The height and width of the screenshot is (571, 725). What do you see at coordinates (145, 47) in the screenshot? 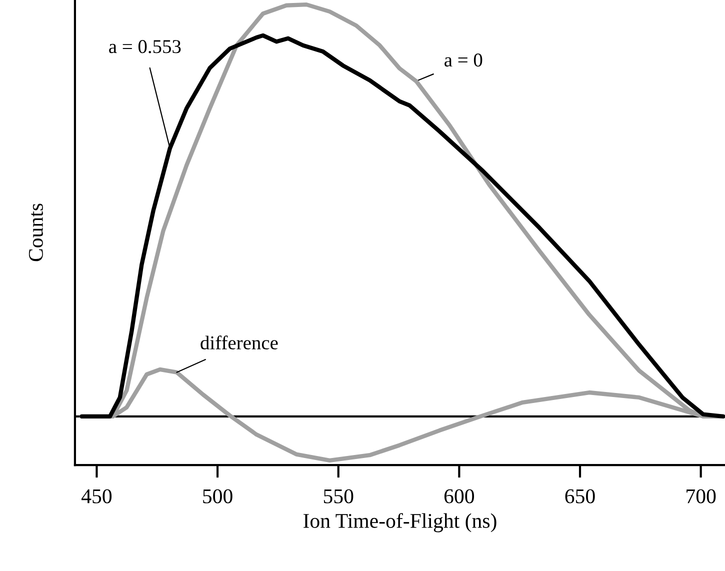
I see `series-label: a = 0.553` at bounding box center [145, 47].